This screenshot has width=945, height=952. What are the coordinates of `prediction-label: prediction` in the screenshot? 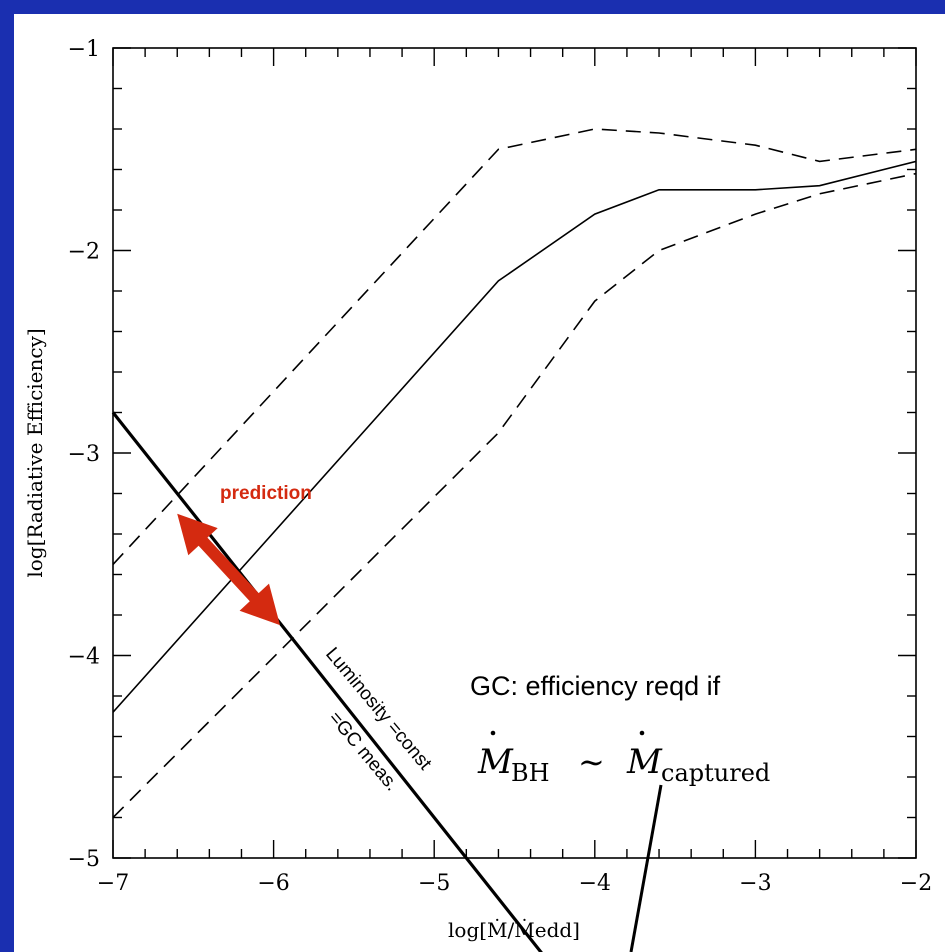 It's located at (266, 493).